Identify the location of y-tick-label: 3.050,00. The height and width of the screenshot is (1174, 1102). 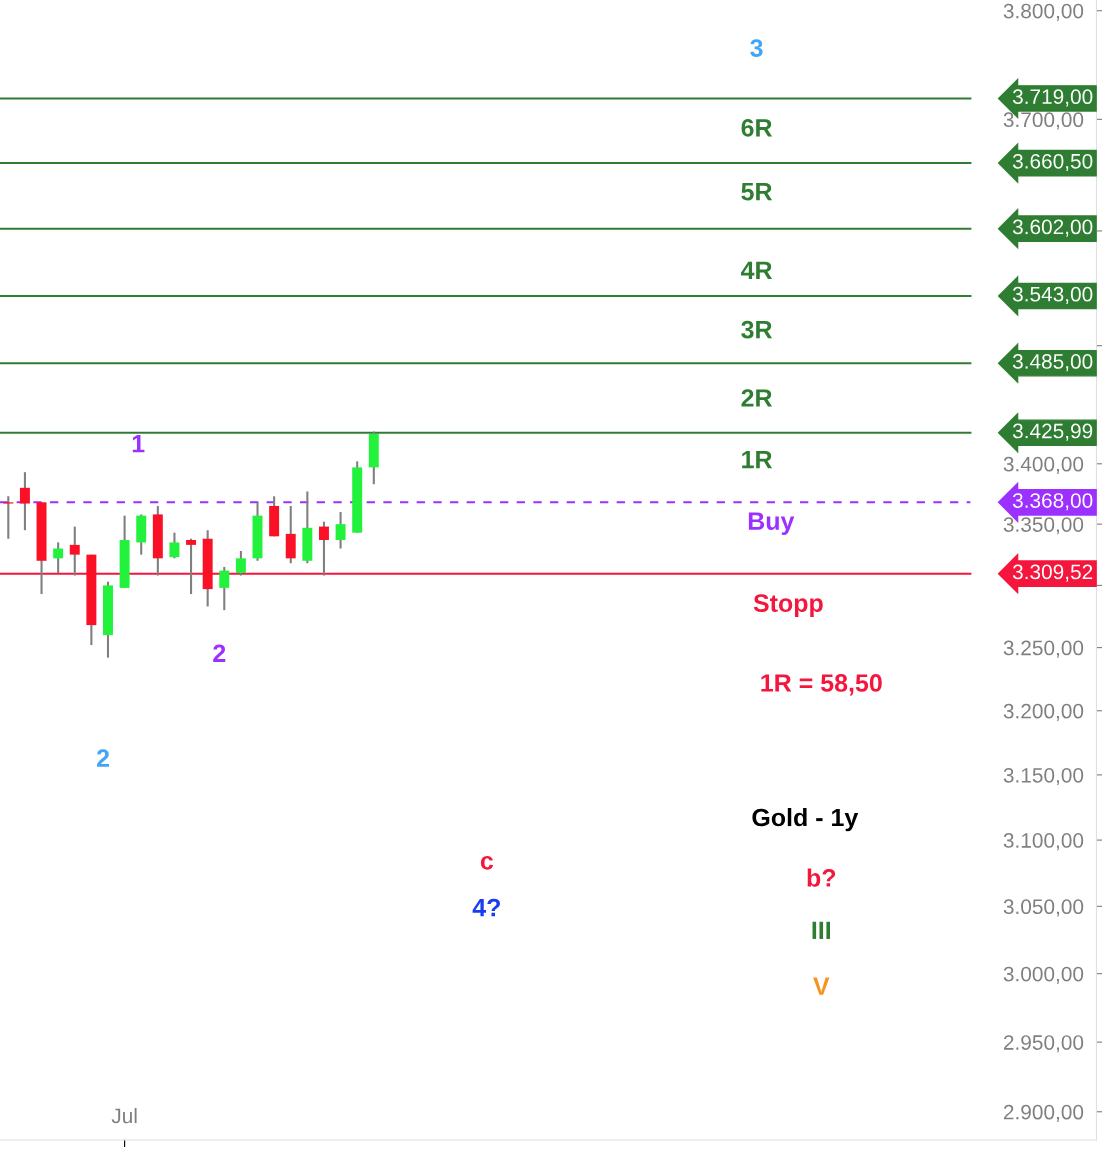
(1043, 908).